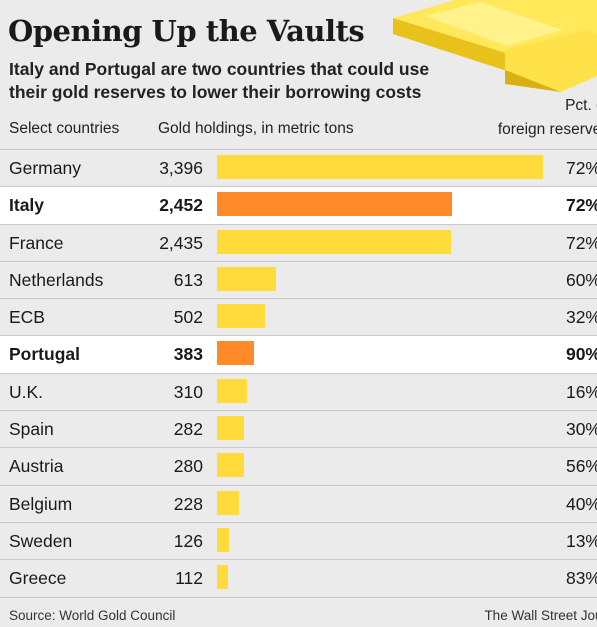 This screenshot has width=597, height=627. I want to click on table-row: Austria 280 56%, so click(298, 467).